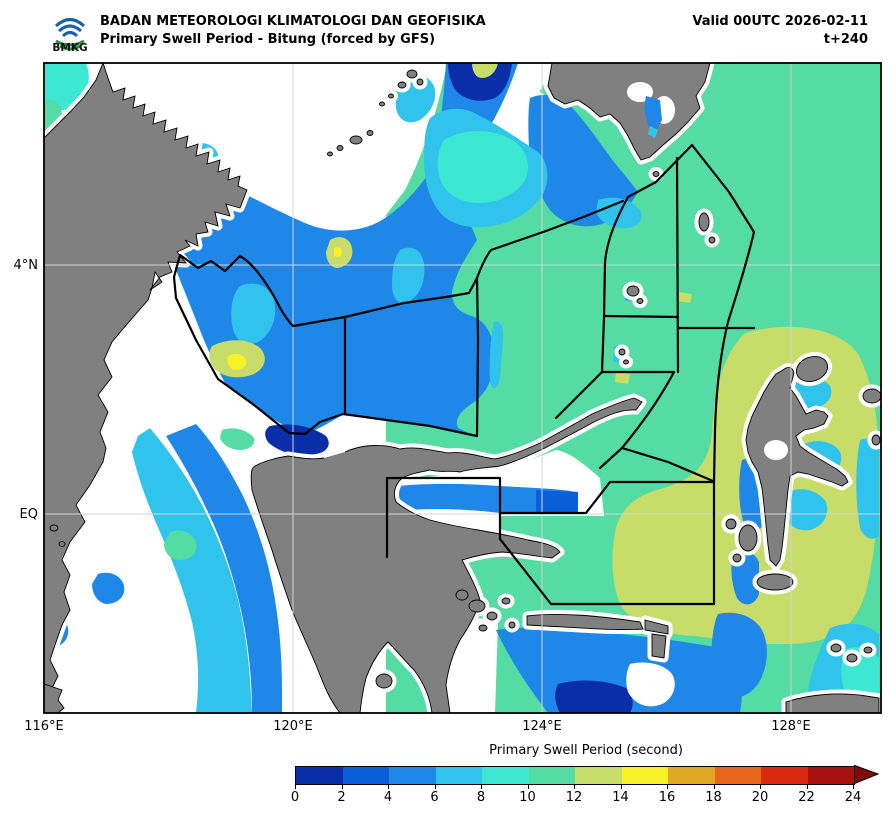 The image size is (895, 820). Describe the element at coordinates (667, 288) in the screenshot. I see `land-sangihe-talaud` at that location.